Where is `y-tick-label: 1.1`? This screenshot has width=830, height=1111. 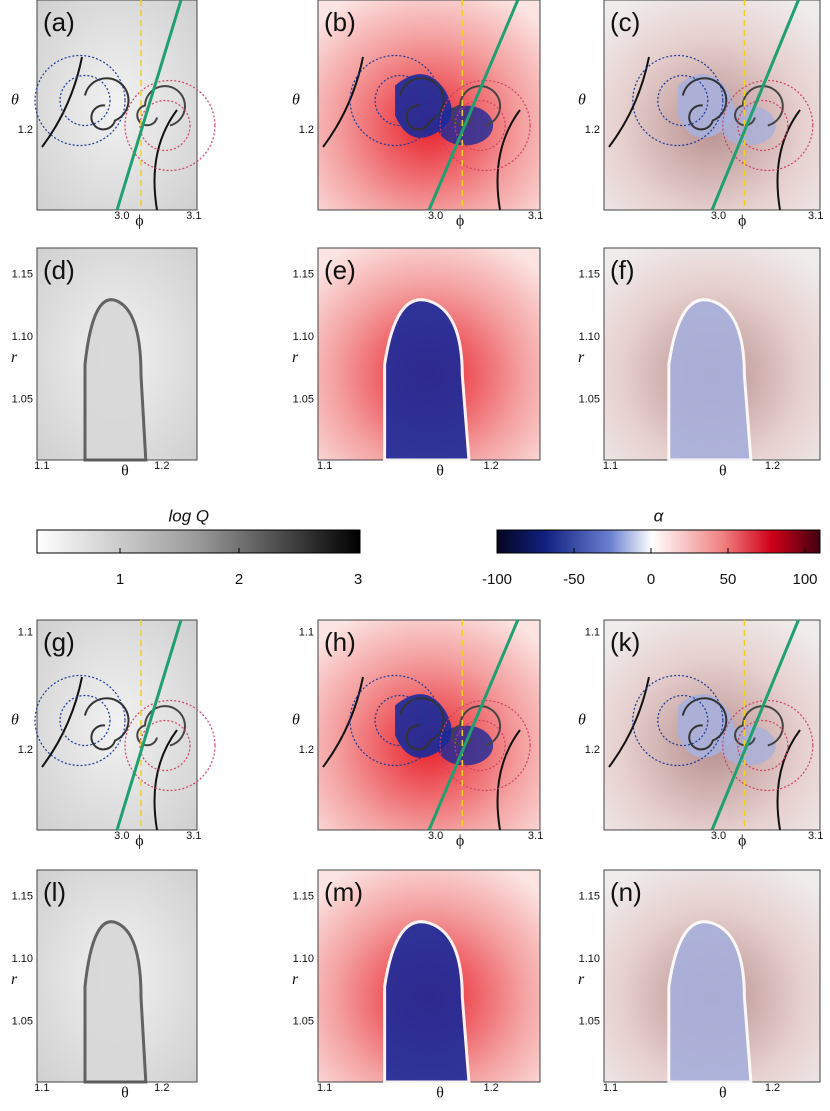
y-tick-label: 1.1 is located at coordinates (306, 633).